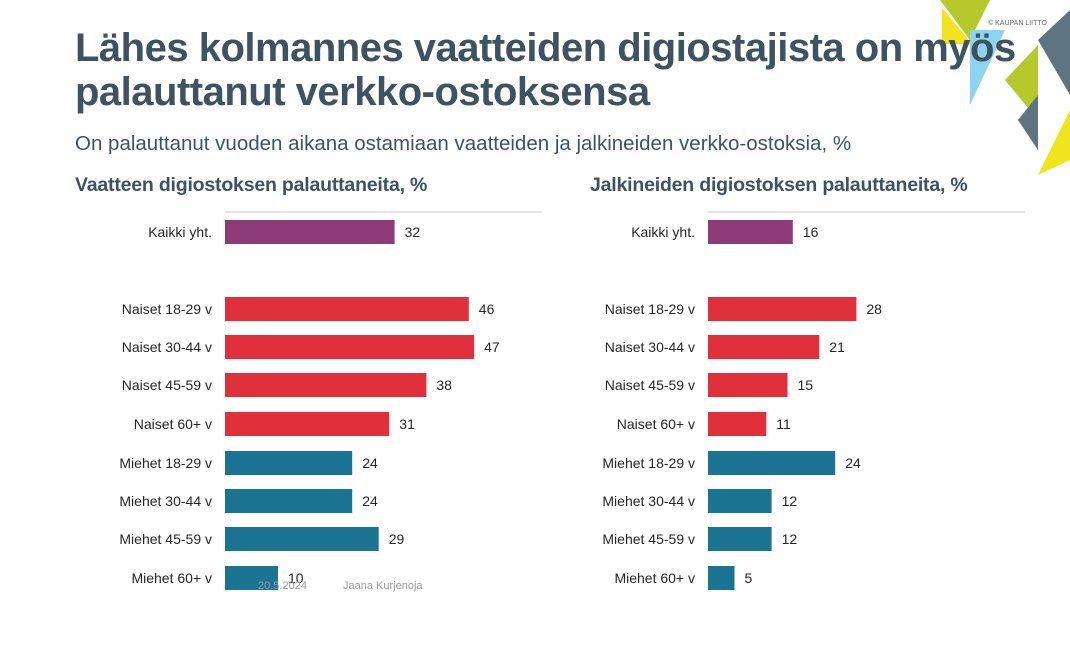 The height and width of the screenshot is (650, 1070). I want to click on deco-yellow-triangle, so click(957, 26).